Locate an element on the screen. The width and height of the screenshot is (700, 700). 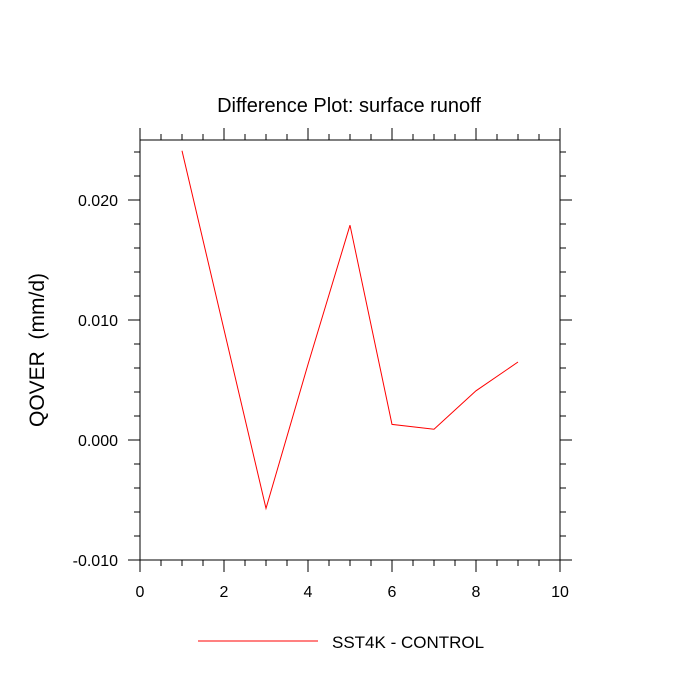
x-tick-label: 10 is located at coordinates (560, 592).